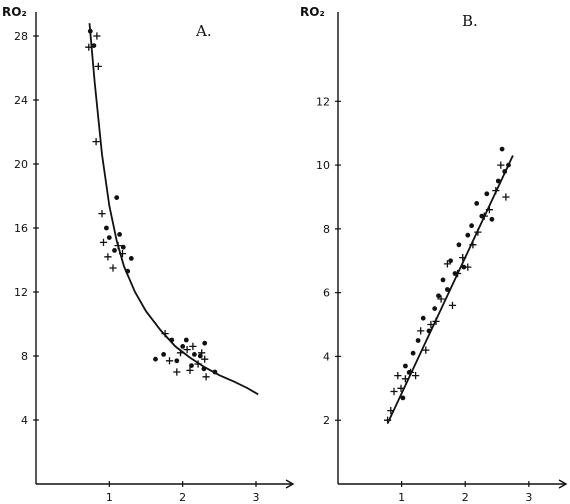 This screenshot has height=504, width=570. I want to click on panel-b-regression-line, so click(450, 289).